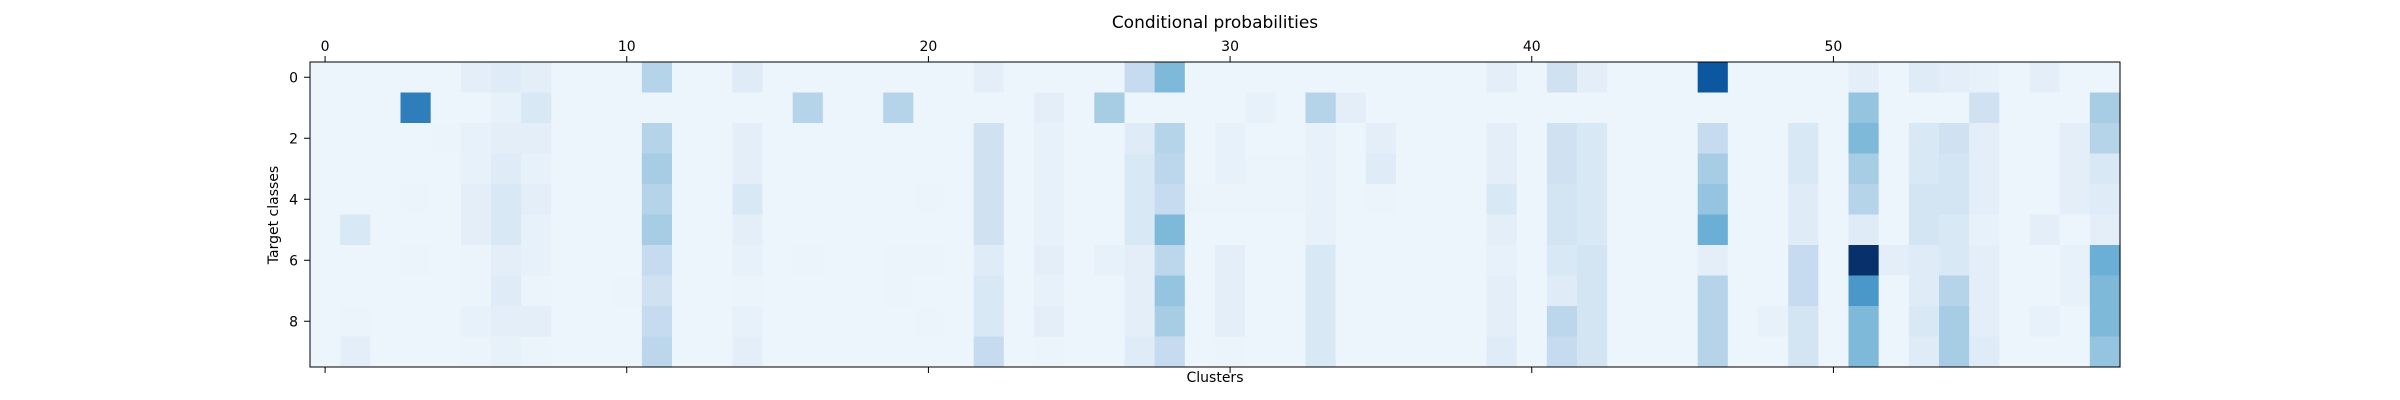 The height and width of the screenshot is (400, 2400). Describe the element at coordinates (1215, 23) in the screenshot. I see `chart-title: Conditional probabilities` at that location.